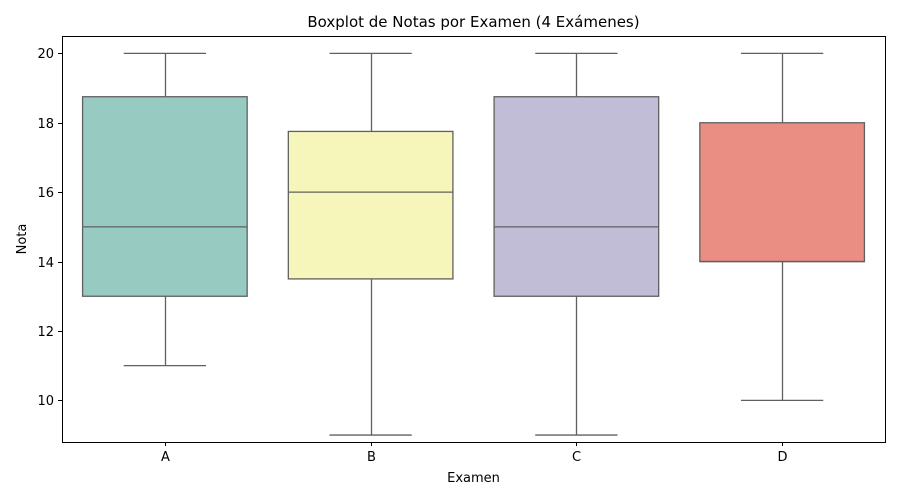 The image size is (900, 500). Describe the element at coordinates (49, 228) in the screenshot. I see `y-axis: 10 12 14 16 18 20` at that location.